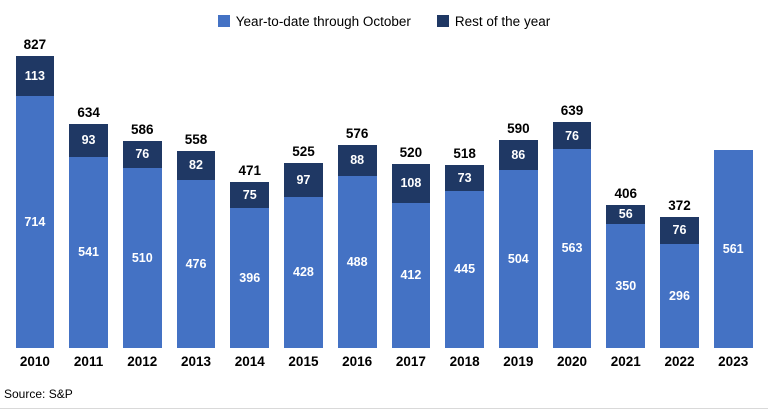  What do you see at coordinates (411, 183) in the screenshot?
I see `segment-rest-of-year: 108` at bounding box center [411, 183].